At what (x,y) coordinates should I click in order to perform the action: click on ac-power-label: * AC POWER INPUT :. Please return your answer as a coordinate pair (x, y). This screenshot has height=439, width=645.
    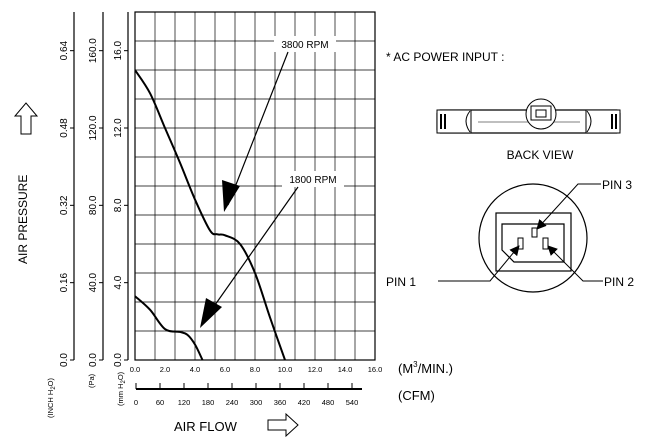
    Looking at the image, I should click on (445, 57).